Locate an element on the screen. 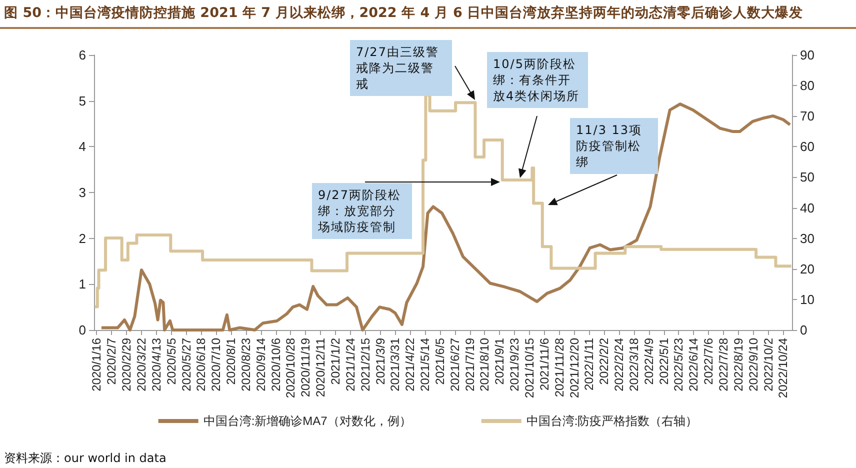 This screenshot has width=856, height=468. x-tick-label: 2022/5/23 is located at coordinates (679, 365).